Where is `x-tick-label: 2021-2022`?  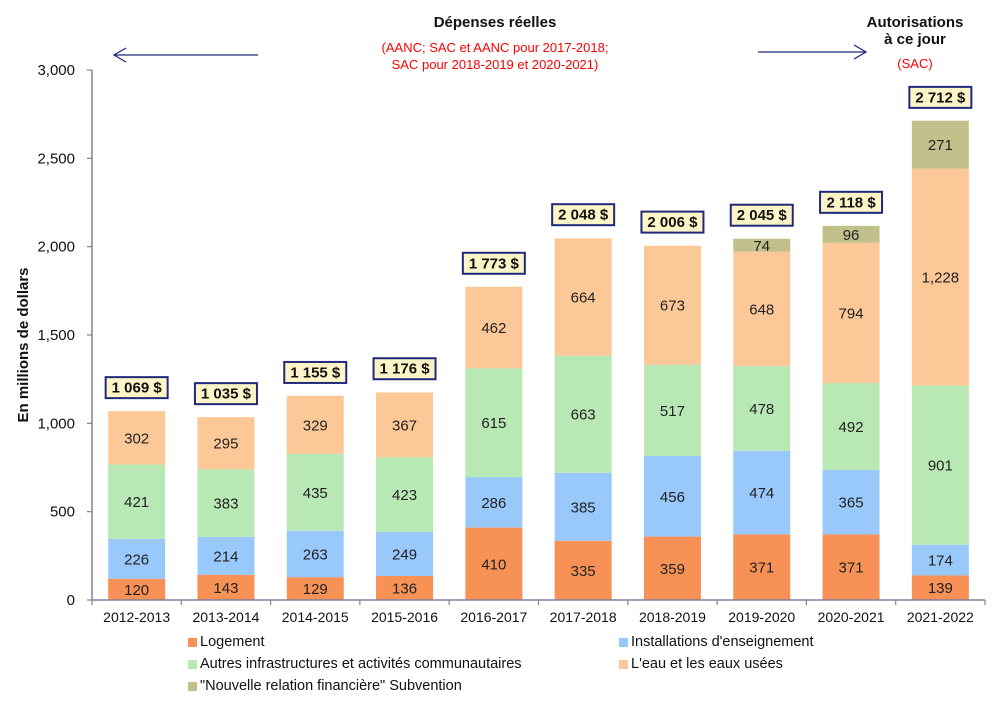
x-tick-label: 2021-2022 is located at coordinates (940, 617).